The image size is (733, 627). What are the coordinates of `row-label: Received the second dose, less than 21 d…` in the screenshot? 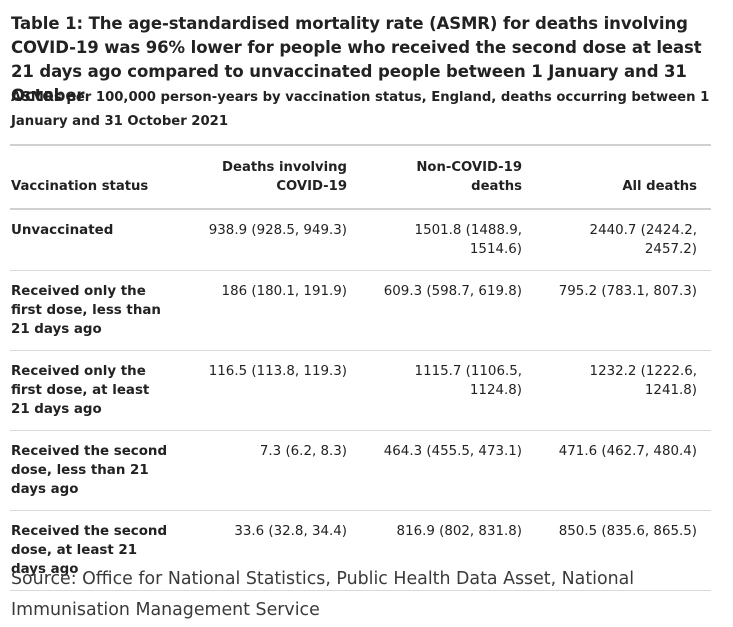 It's located at (89, 470).